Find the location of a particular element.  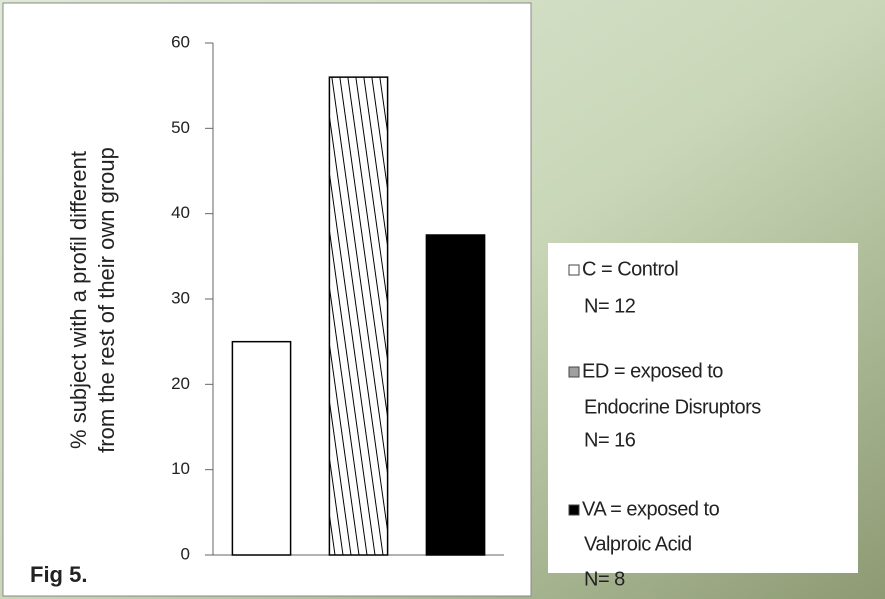

legend-text: ED = exposed to is located at coordinates (652, 371).